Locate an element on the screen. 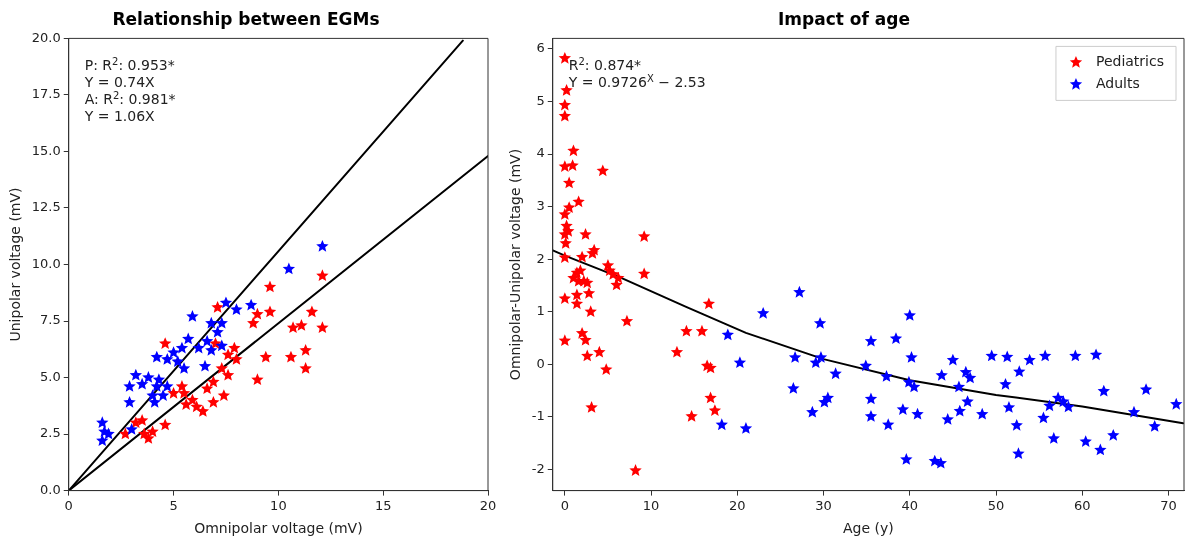 This screenshot has width=1196, height=546. y-tick-label: -2 is located at coordinates (538, 468).